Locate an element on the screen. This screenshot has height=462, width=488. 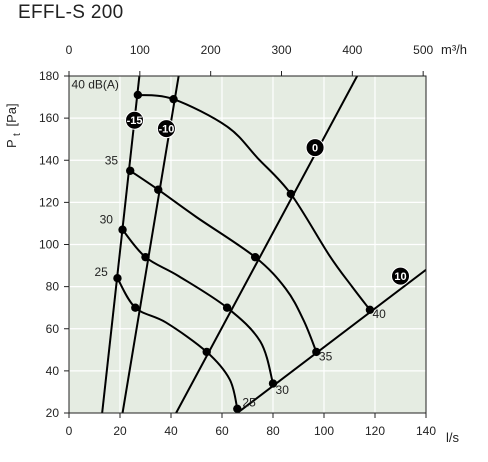
x2-axis-label: m³/h is located at coordinates (454, 49).